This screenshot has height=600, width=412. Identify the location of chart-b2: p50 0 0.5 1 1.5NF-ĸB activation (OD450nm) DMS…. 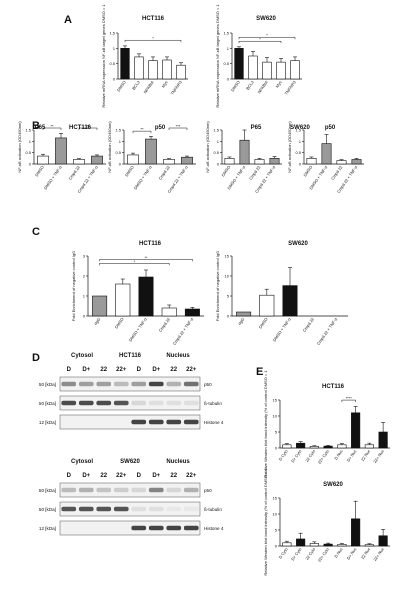
(151, 157).